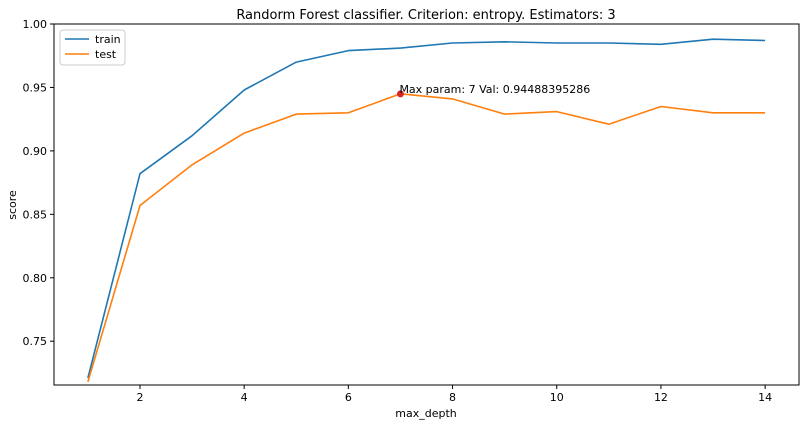  Describe the element at coordinates (92, 47) in the screenshot. I see `legend: train test` at that location.